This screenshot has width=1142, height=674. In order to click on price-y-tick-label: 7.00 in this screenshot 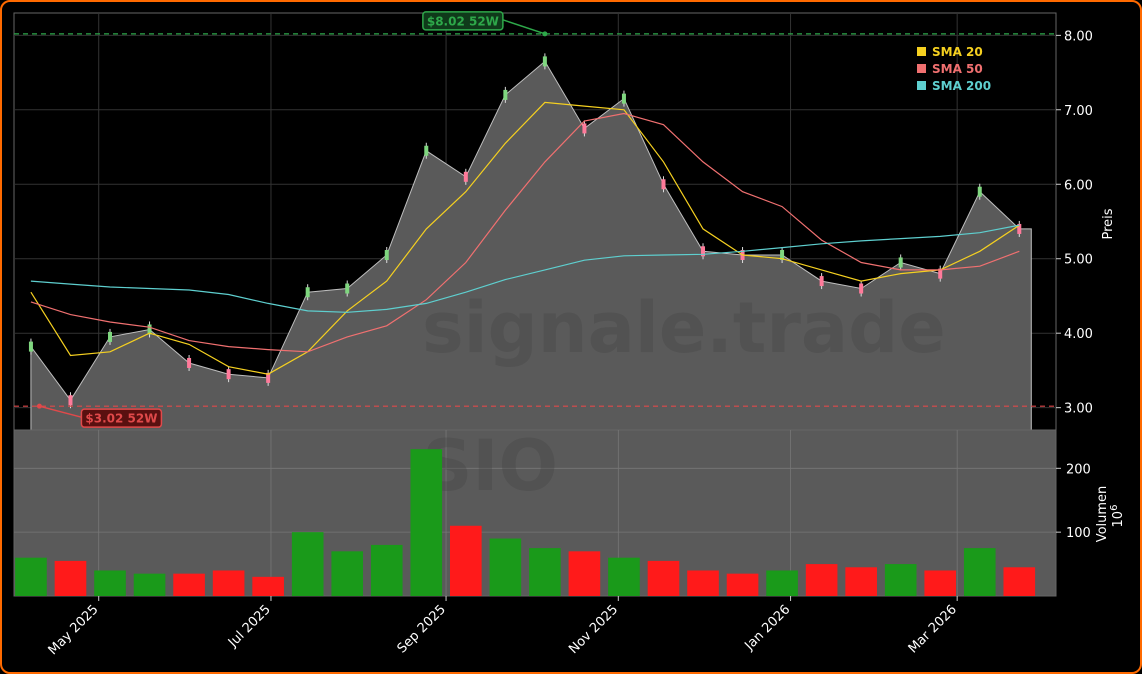, I will do `click(1078, 111)`.